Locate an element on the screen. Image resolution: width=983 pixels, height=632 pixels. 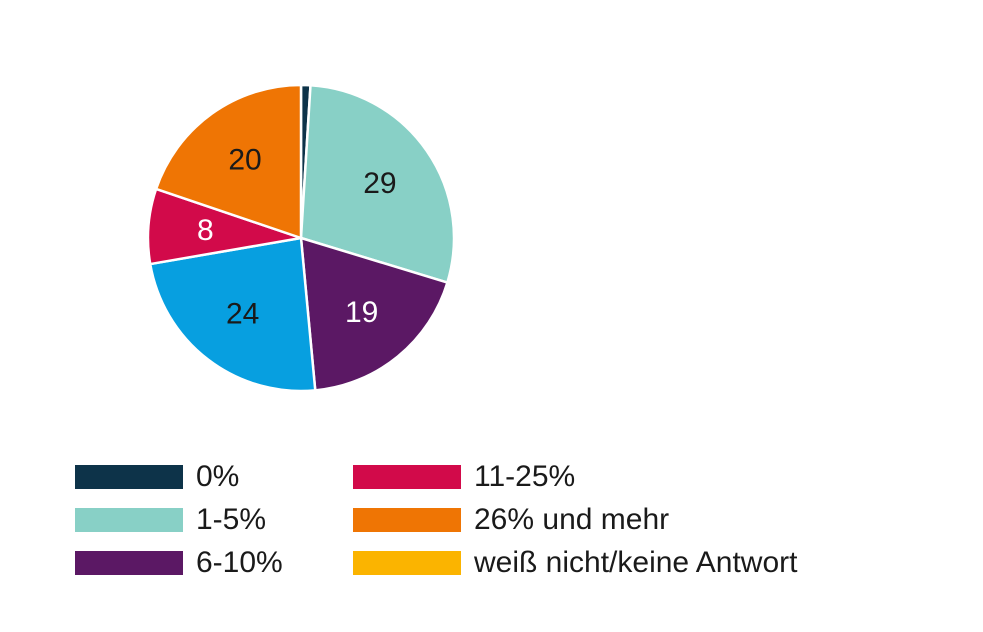
legend-item-4: 26% und mehr is located at coordinates (575, 519).